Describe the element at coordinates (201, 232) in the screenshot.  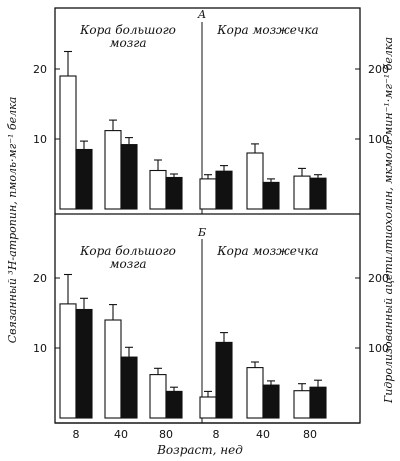
I see `panel-label: Б` at that location.